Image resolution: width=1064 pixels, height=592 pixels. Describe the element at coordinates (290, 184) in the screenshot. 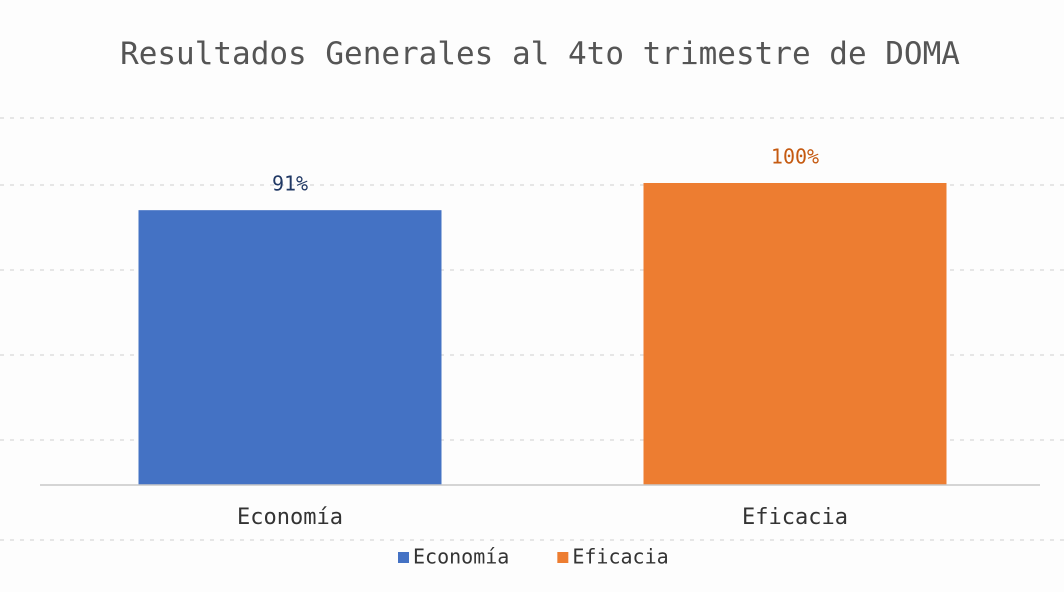

I see `data-label: 91%` at that location.